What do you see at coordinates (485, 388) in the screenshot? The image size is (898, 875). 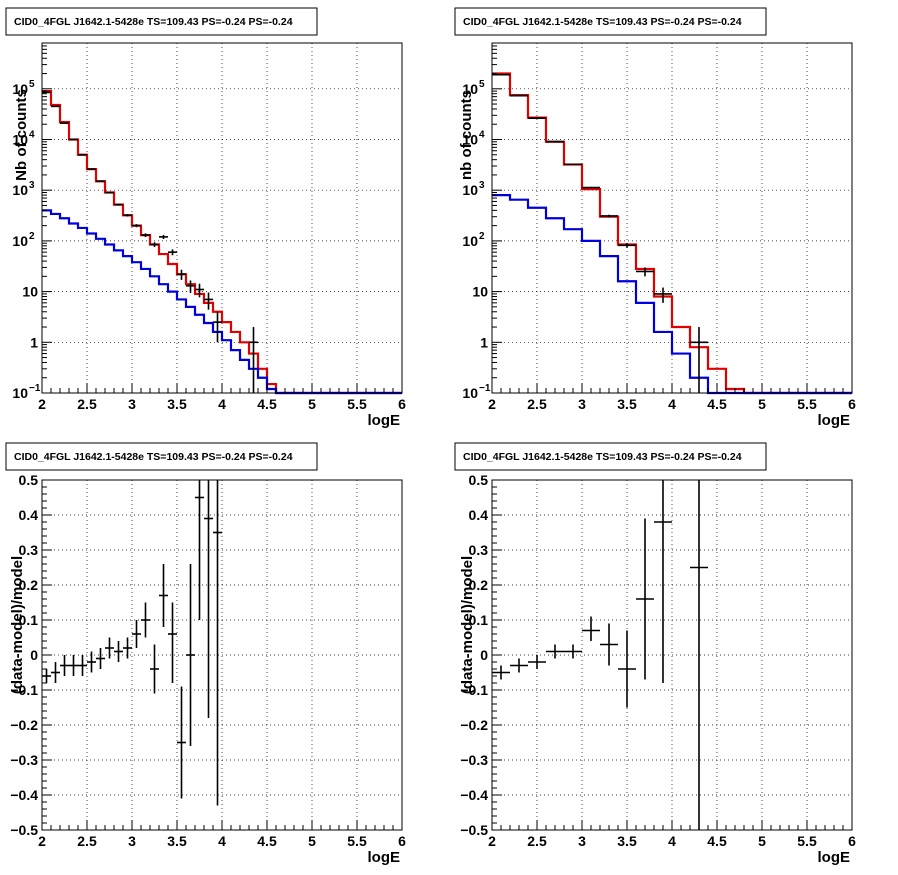 I see `y-tick-exponent: −1` at bounding box center [485, 388].